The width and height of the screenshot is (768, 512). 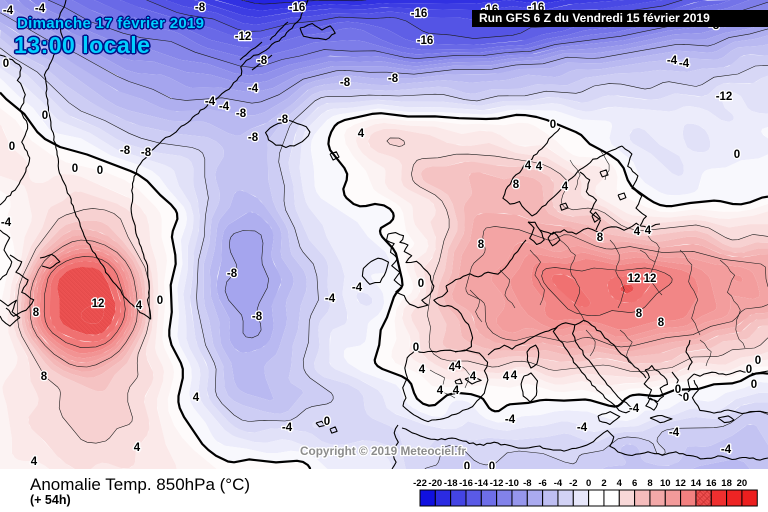 What do you see at coordinates (665, 483) in the screenshot?
I see `svg-text: 10` at bounding box center [665, 483].